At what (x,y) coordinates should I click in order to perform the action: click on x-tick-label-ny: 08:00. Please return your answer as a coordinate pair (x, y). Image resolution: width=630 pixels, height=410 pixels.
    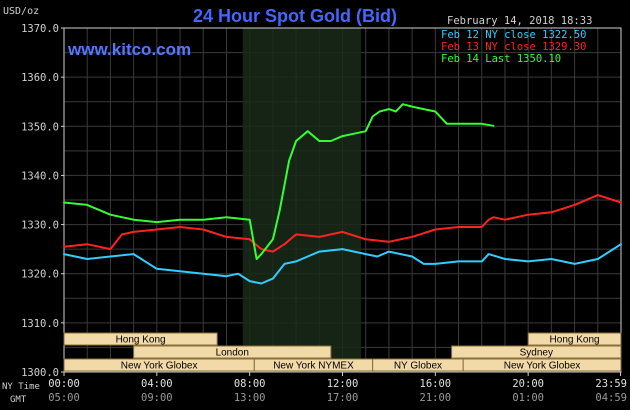
    Looking at the image, I should click on (250, 384).